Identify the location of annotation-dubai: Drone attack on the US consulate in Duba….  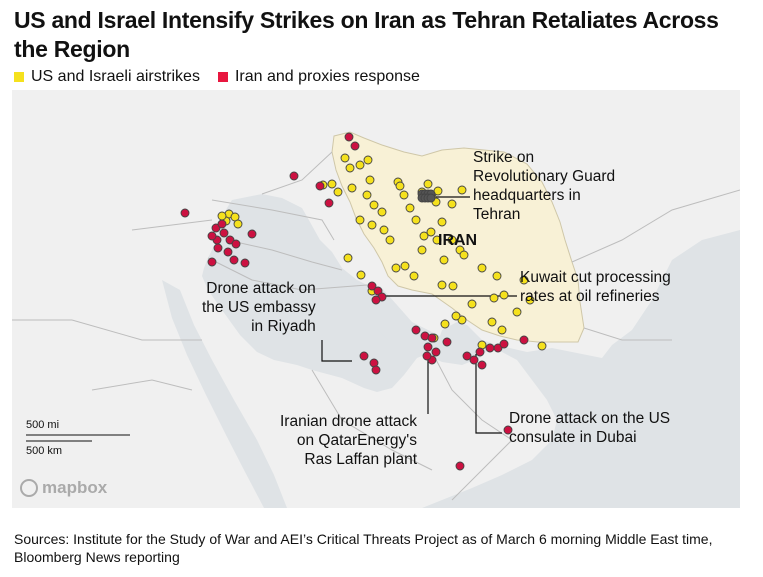
(590, 428).